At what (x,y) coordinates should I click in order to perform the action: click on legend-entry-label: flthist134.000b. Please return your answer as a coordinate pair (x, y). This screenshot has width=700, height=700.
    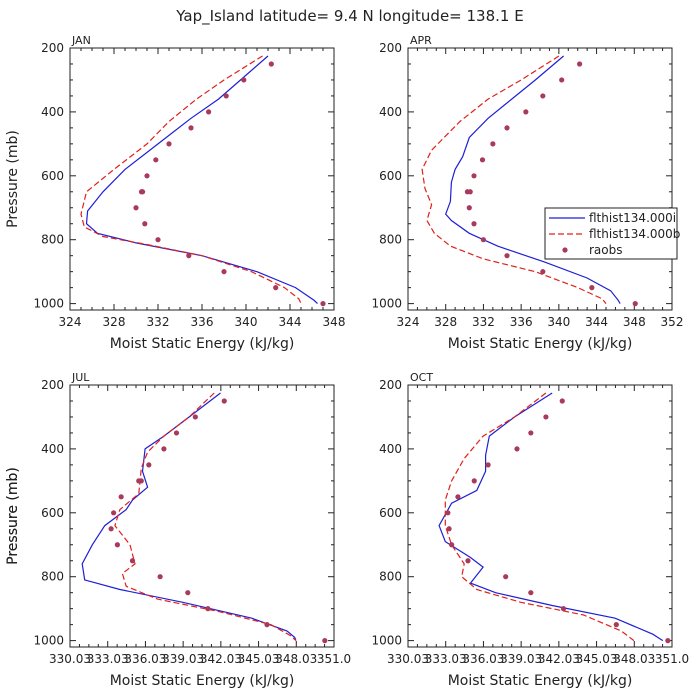
    Looking at the image, I should click on (634, 234).